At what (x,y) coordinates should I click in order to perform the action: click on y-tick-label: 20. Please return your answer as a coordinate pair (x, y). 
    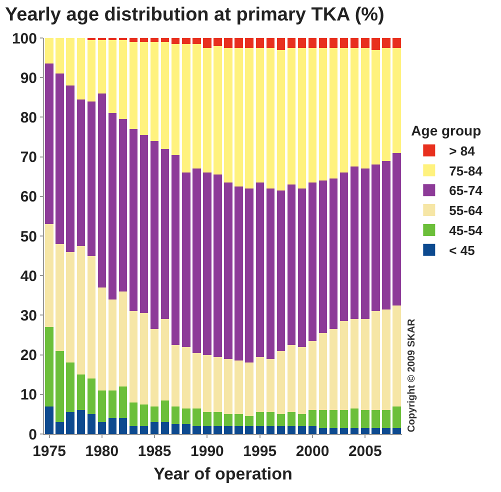
    Looking at the image, I should click on (28, 355).